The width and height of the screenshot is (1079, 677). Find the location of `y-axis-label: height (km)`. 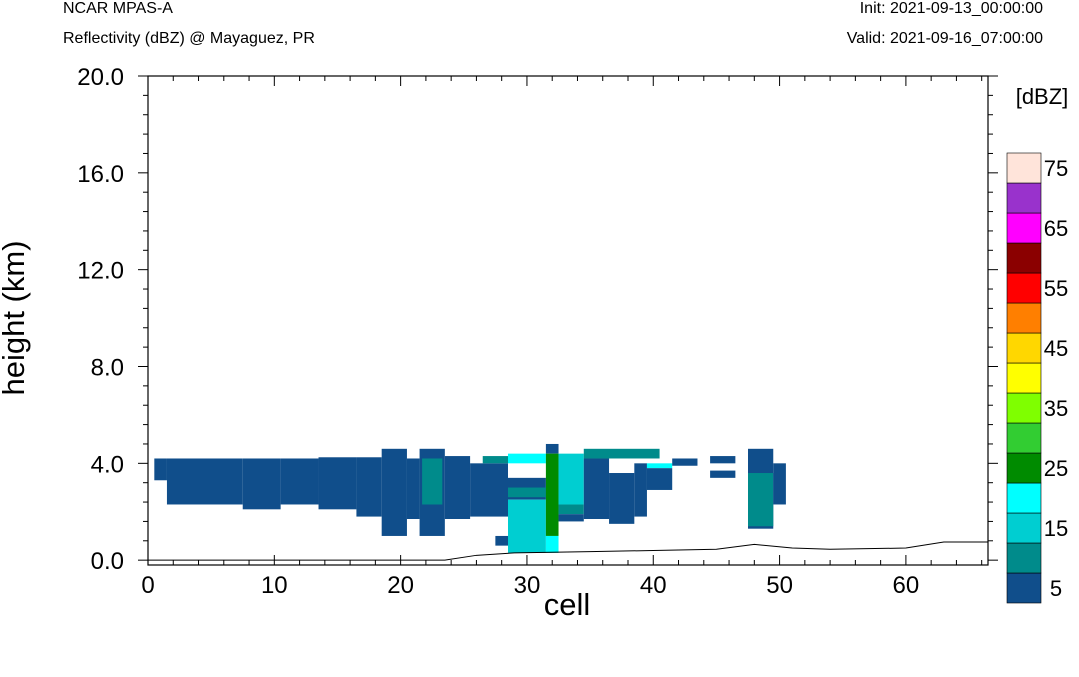

y-axis-label: height (km) is located at coordinates (15, 317).